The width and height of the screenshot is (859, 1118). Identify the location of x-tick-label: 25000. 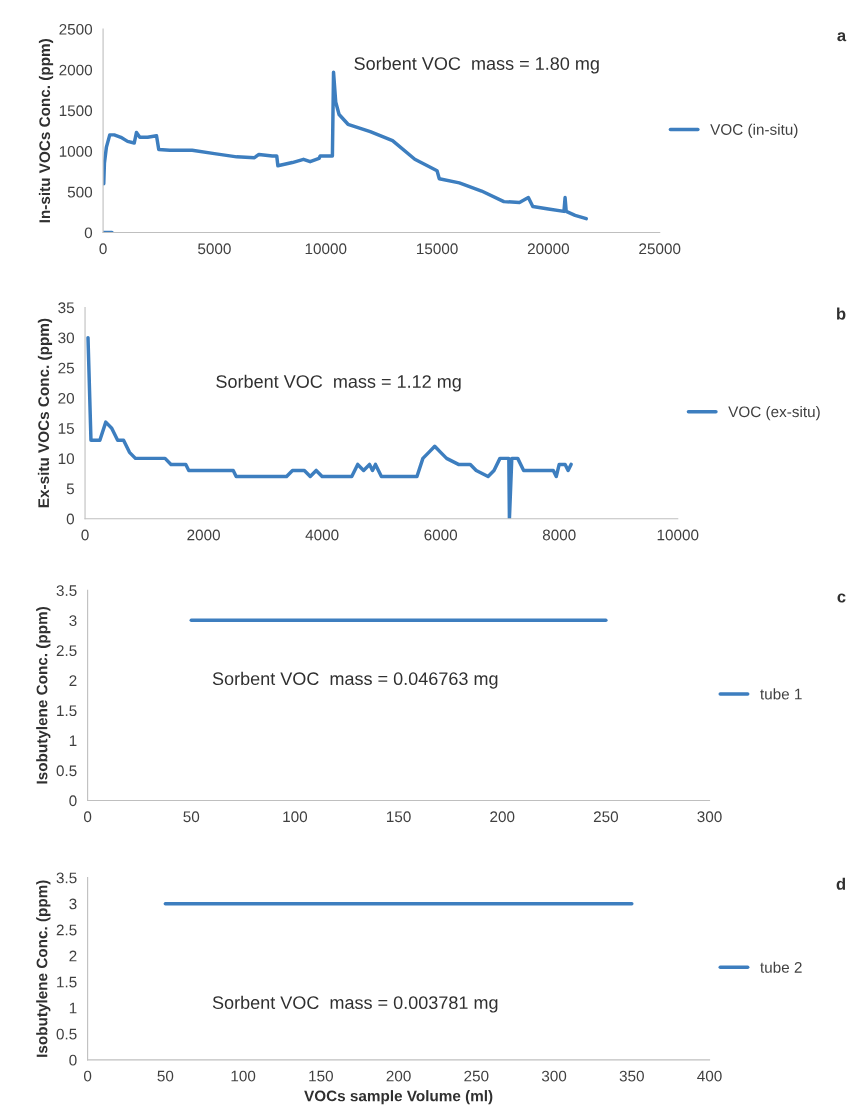
(660, 249).